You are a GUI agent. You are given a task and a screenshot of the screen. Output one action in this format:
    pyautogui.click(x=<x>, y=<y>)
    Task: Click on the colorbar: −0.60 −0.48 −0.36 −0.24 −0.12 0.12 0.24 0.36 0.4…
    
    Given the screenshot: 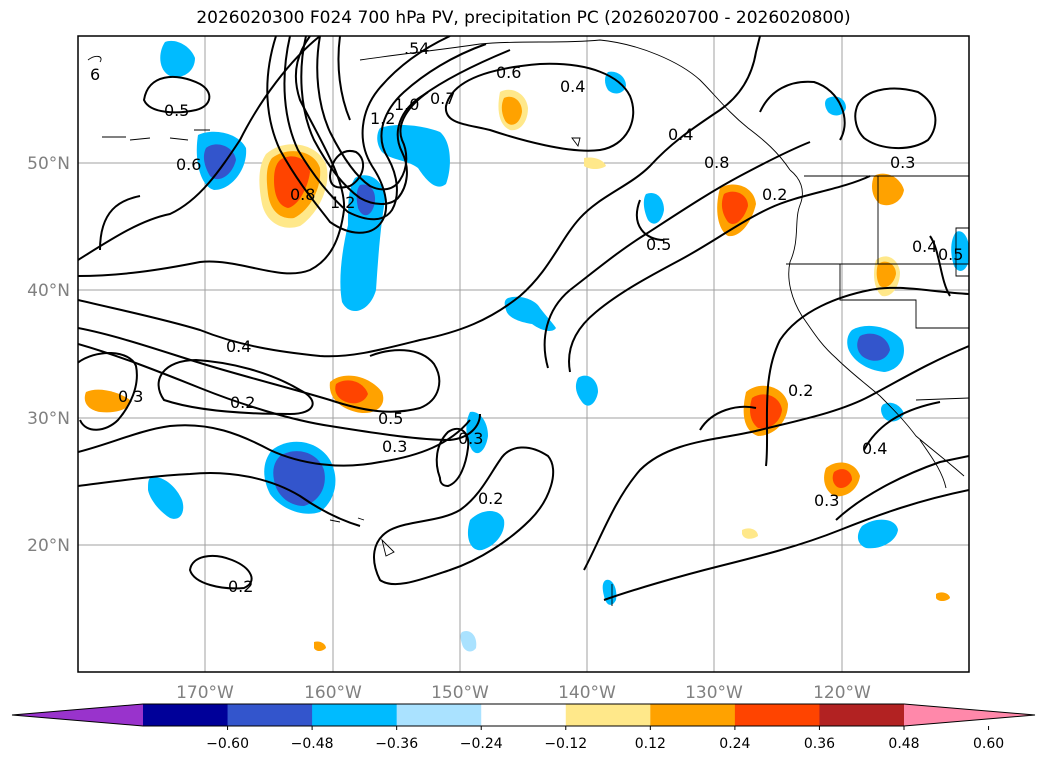 What is the action you would take?
    pyautogui.click(x=523, y=727)
    